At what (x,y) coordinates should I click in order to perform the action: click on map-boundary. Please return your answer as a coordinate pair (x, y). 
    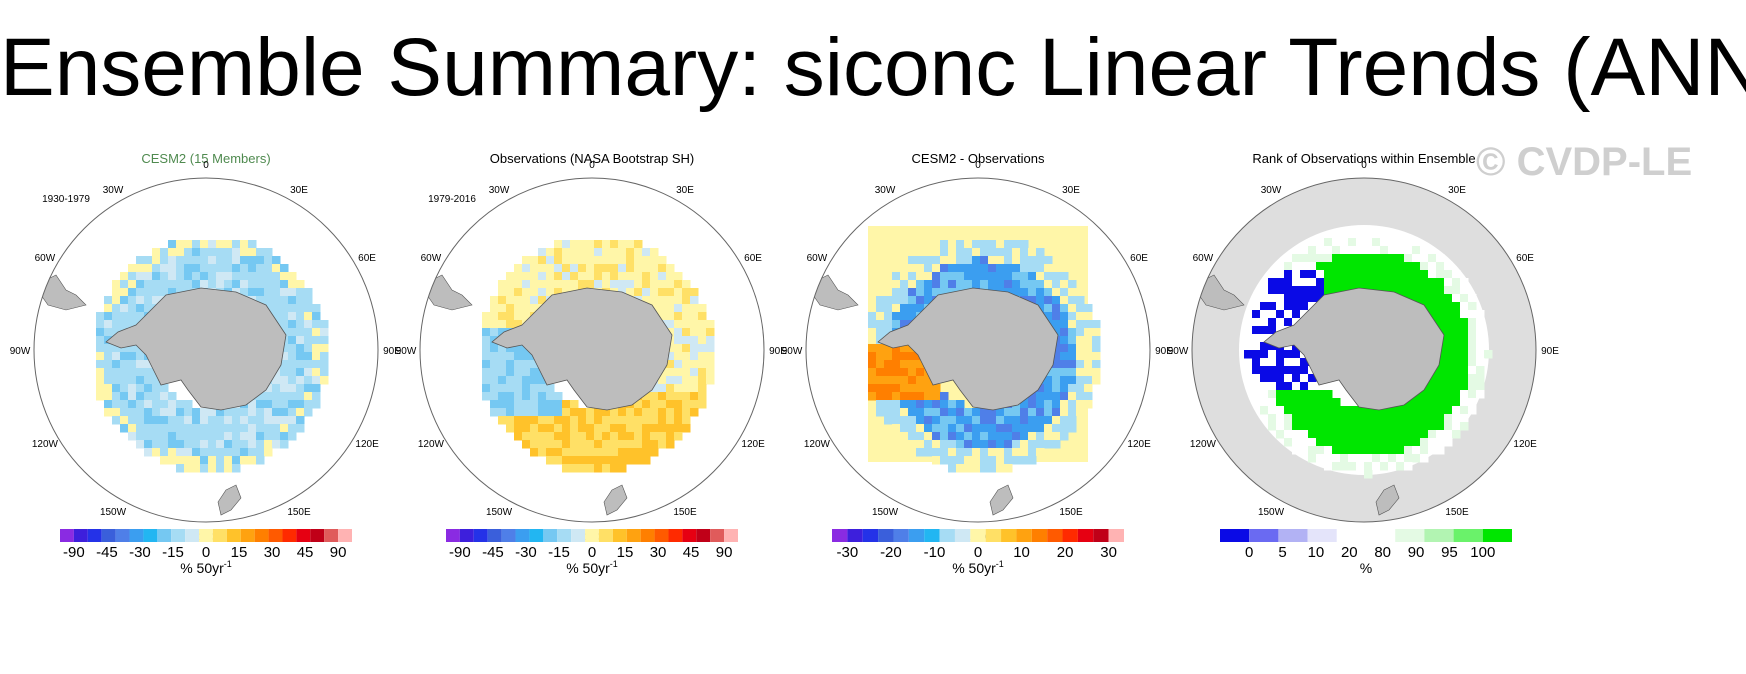
    Looking at the image, I should click on (206, 350).